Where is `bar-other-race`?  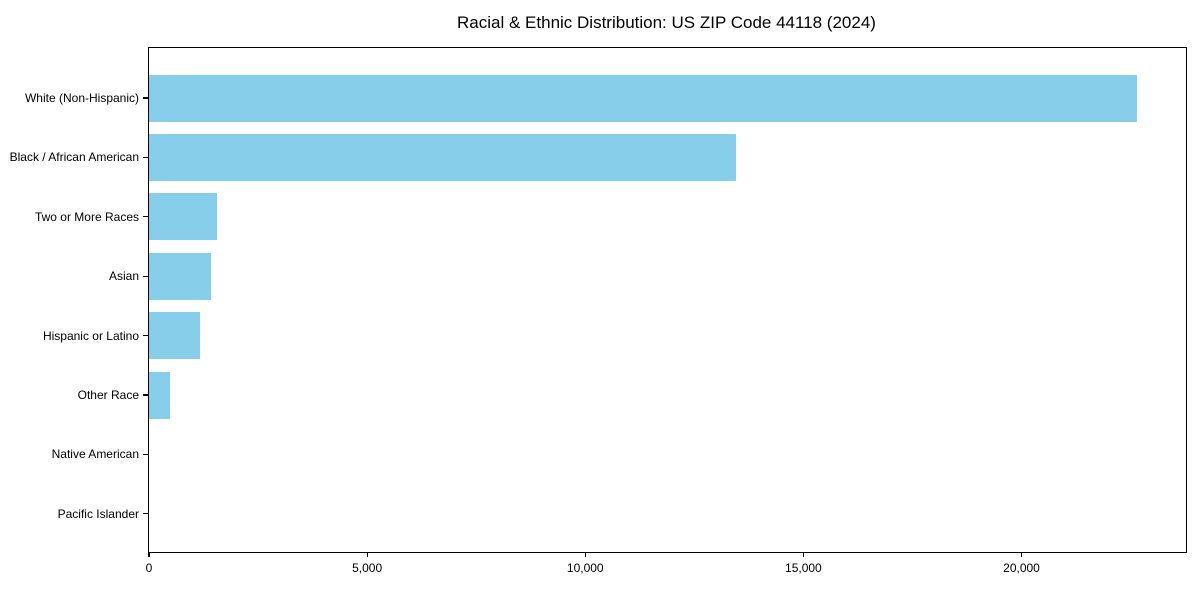
bar-other-race is located at coordinates (159, 395).